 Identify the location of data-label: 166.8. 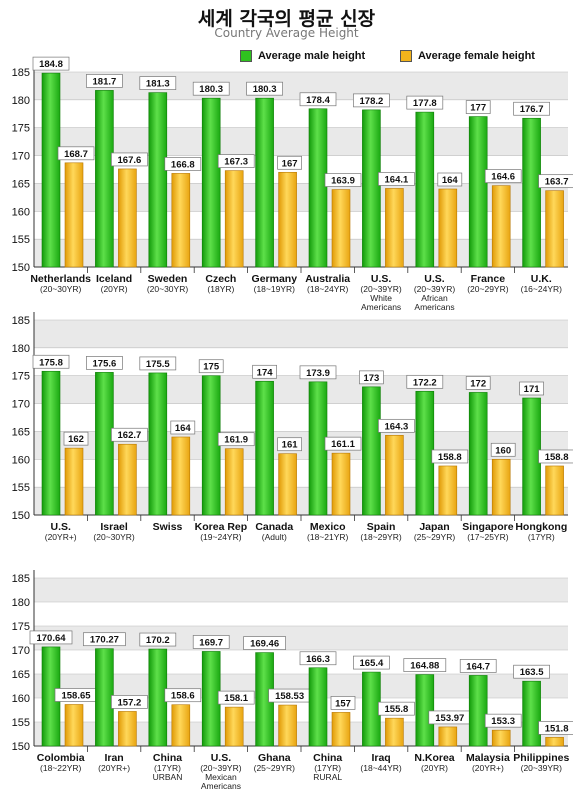
(183, 164).